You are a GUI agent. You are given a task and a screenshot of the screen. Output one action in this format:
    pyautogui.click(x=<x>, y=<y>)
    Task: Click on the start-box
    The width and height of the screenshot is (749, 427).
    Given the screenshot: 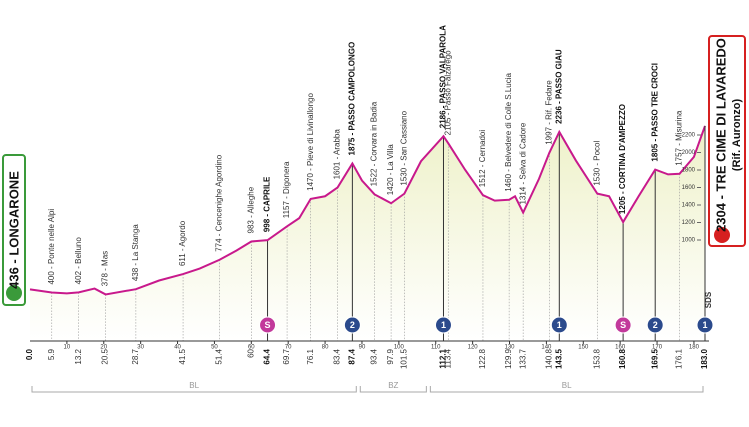 What is the action you would take?
    pyautogui.click(x=14, y=230)
    